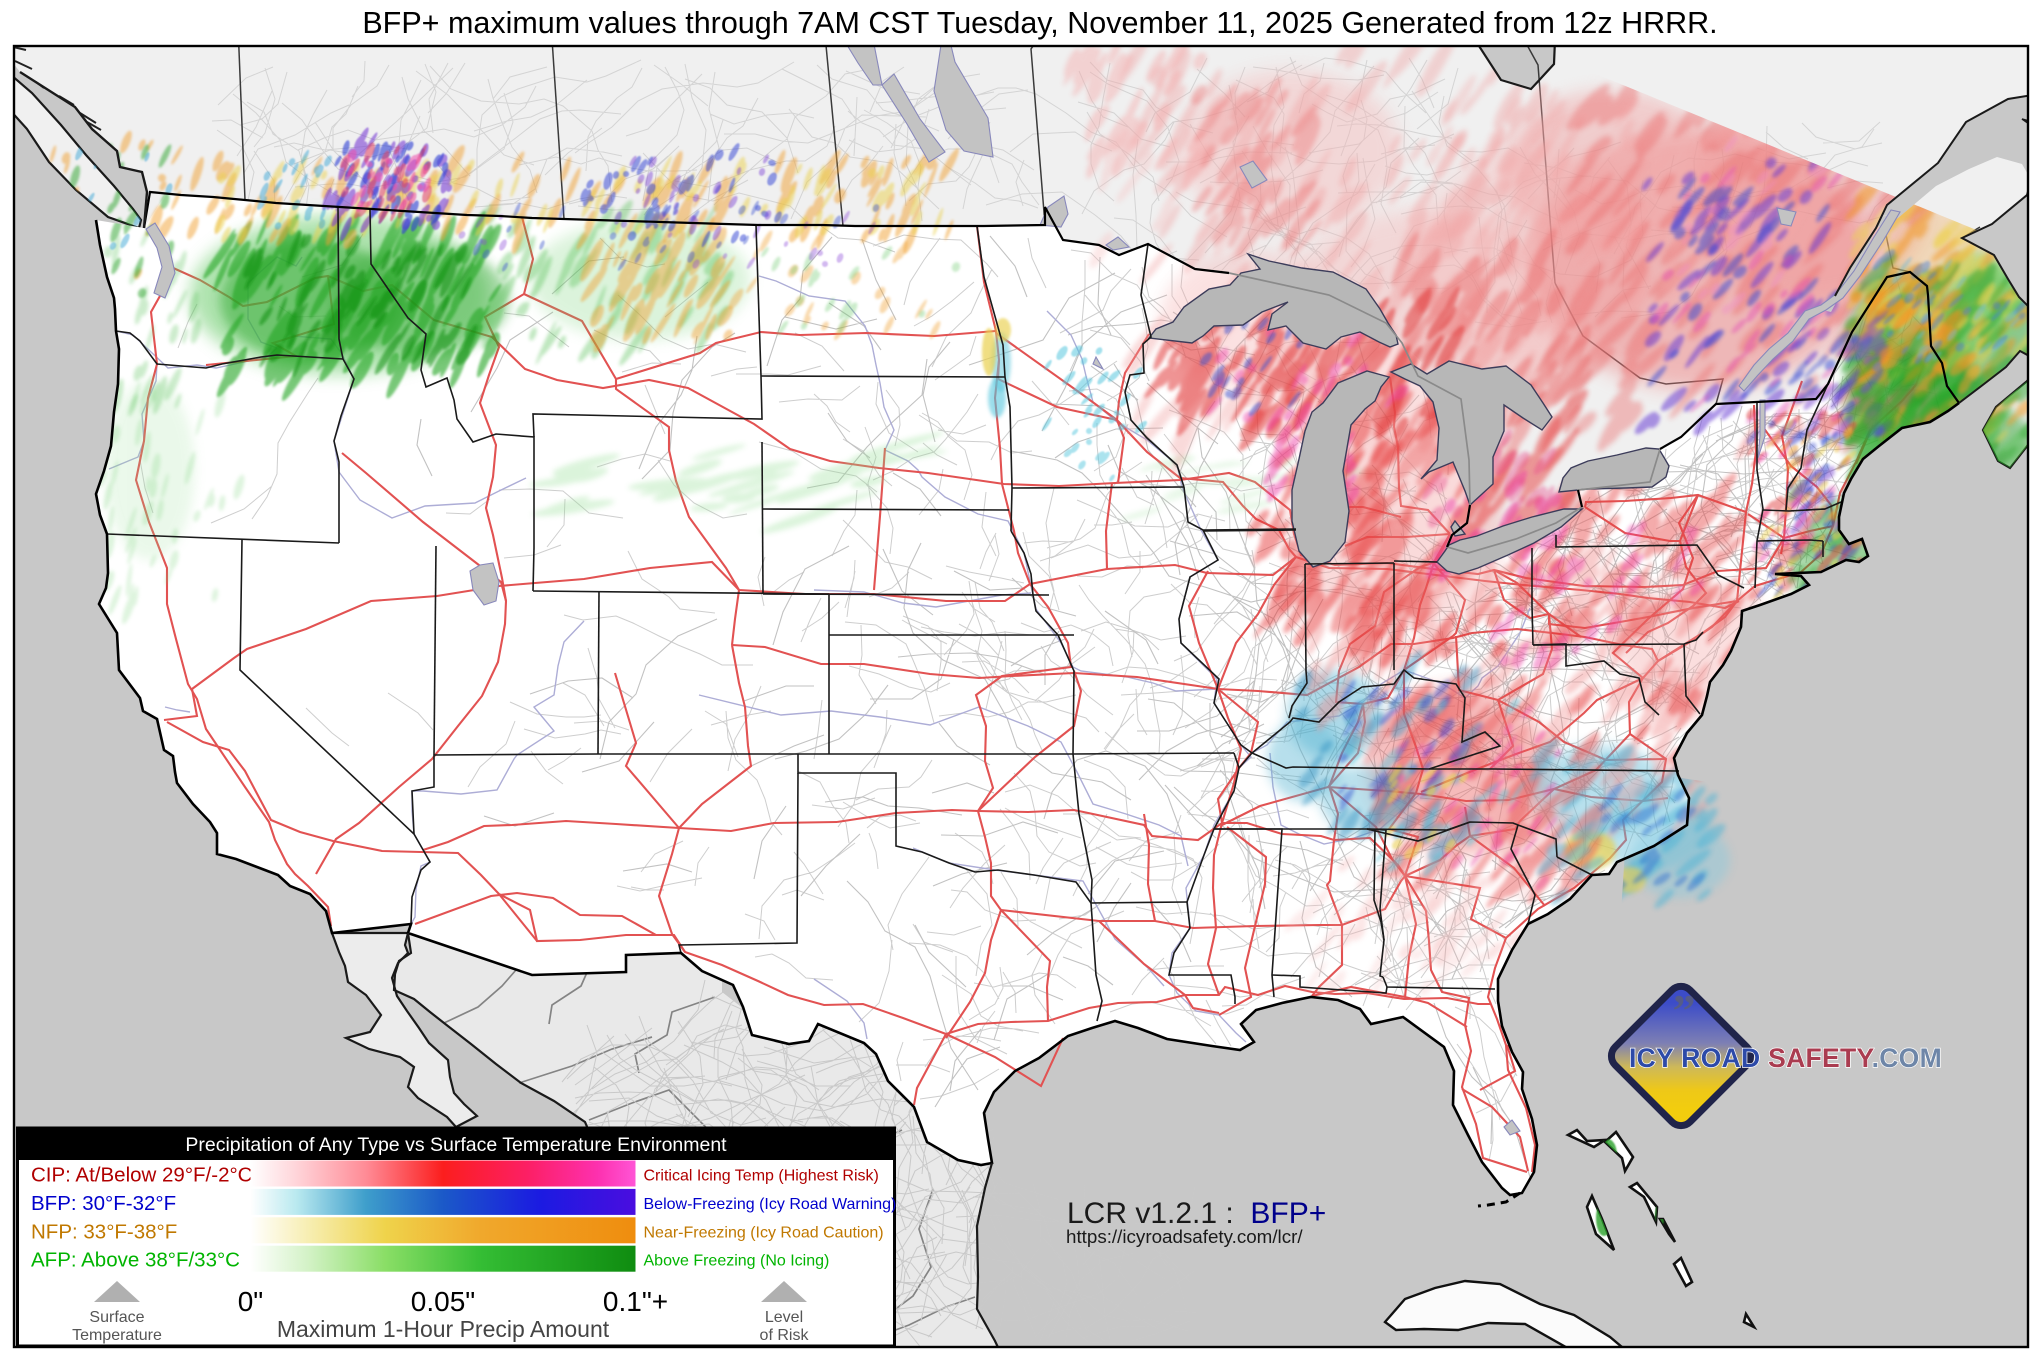 The width and height of the screenshot is (2041, 1364). I want to click on svg-text: BFP: 30°F-32°F, so click(103, 1203).